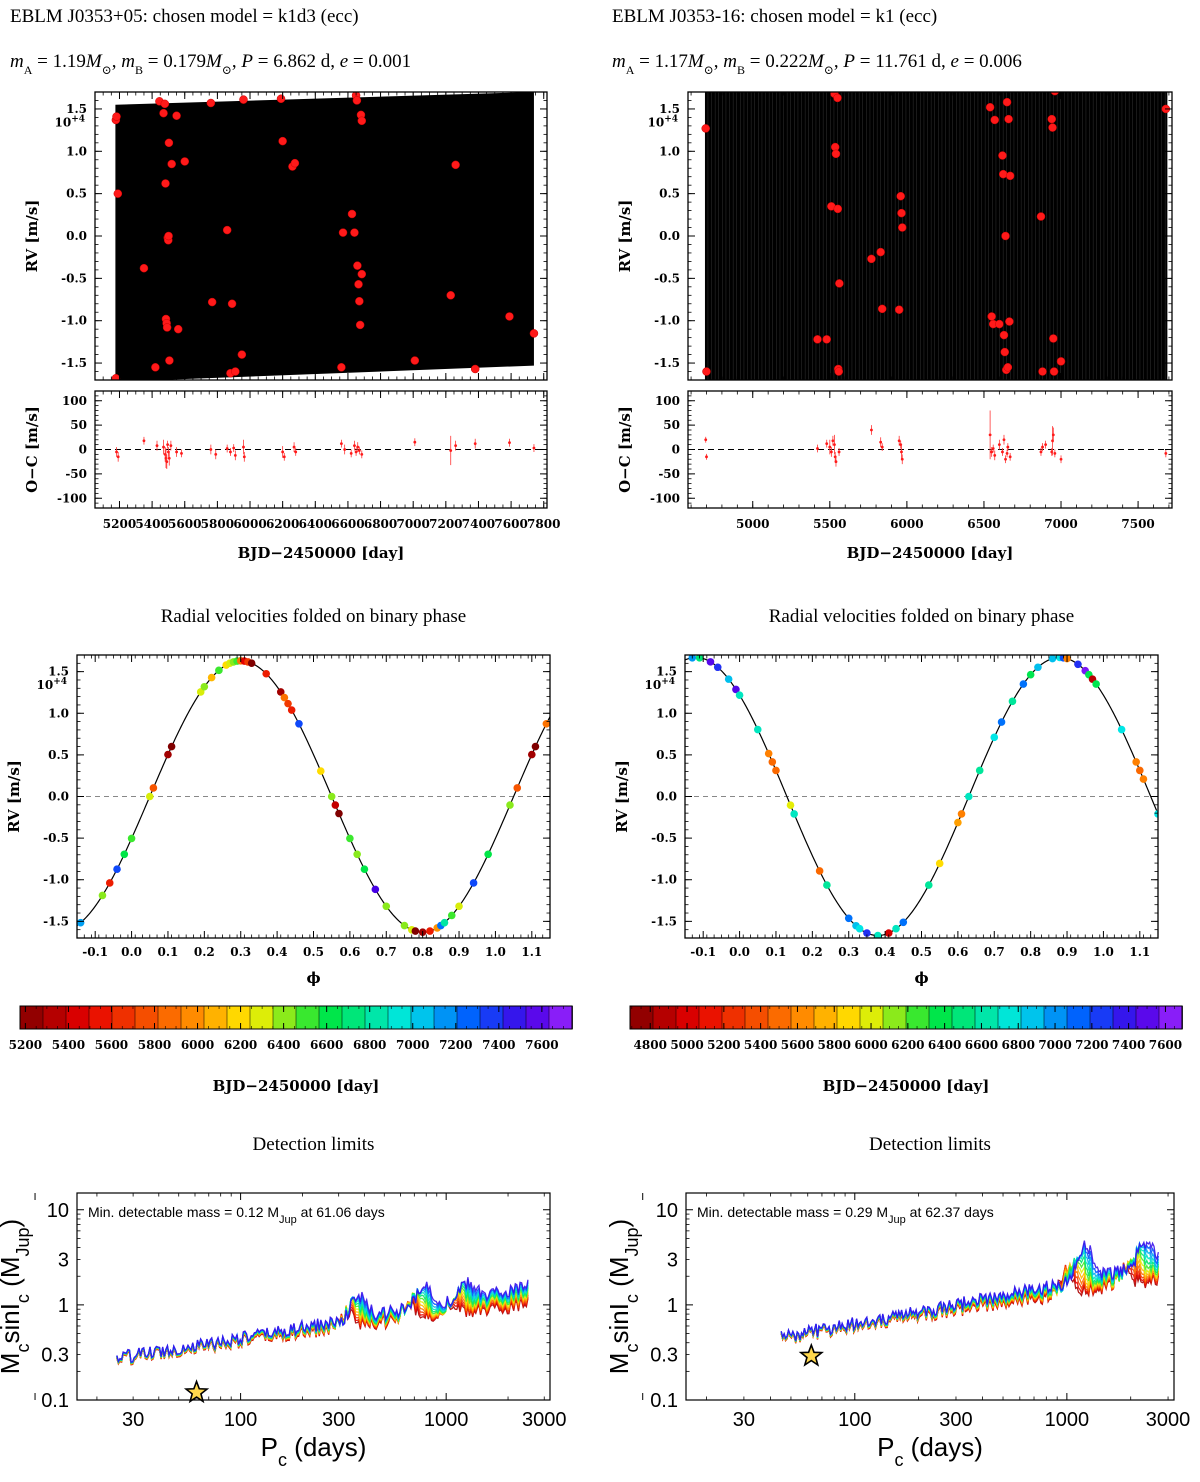 The image size is (1200, 1482). Describe the element at coordinates (930, 236) in the screenshot. I see `rv-time-ticks` at that location.